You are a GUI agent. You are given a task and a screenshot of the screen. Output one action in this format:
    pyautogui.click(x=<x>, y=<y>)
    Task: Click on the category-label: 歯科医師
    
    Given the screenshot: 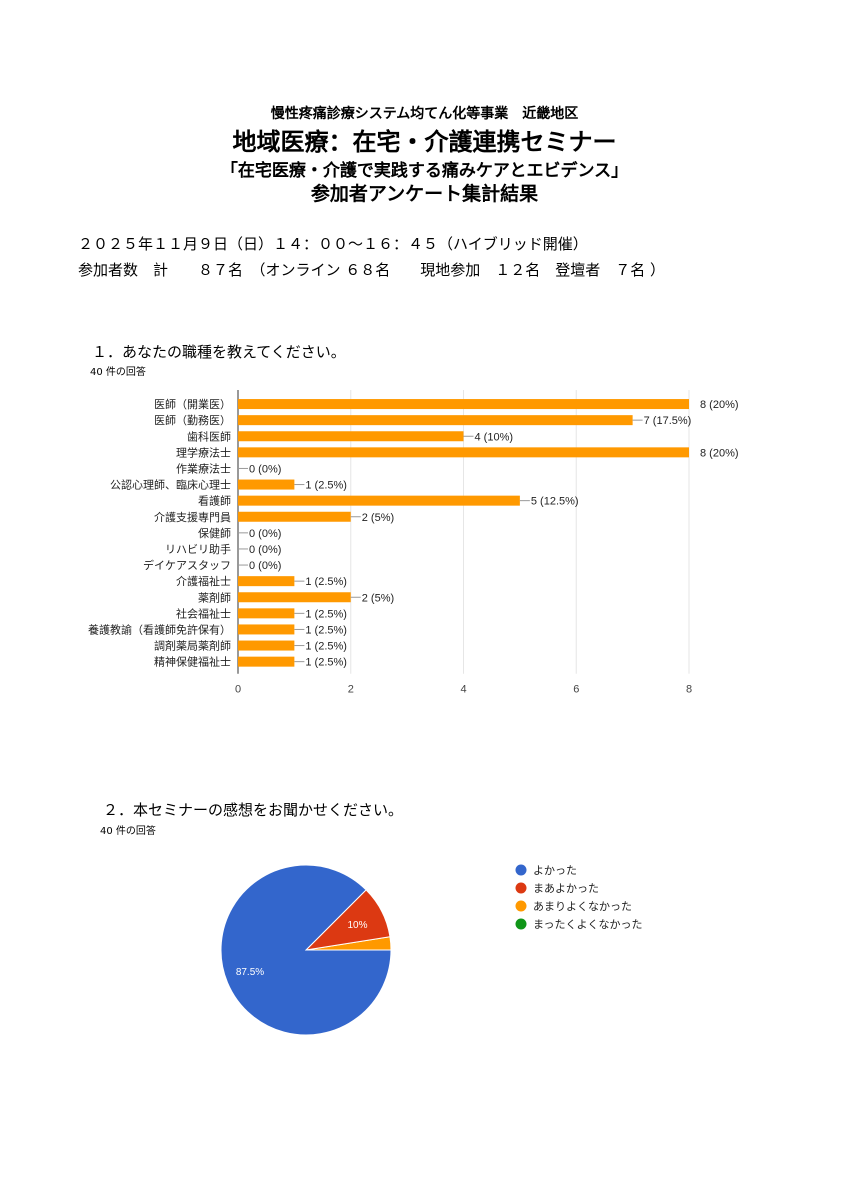 What is the action you would take?
    pyautogui.click(x=209, y=436)
    